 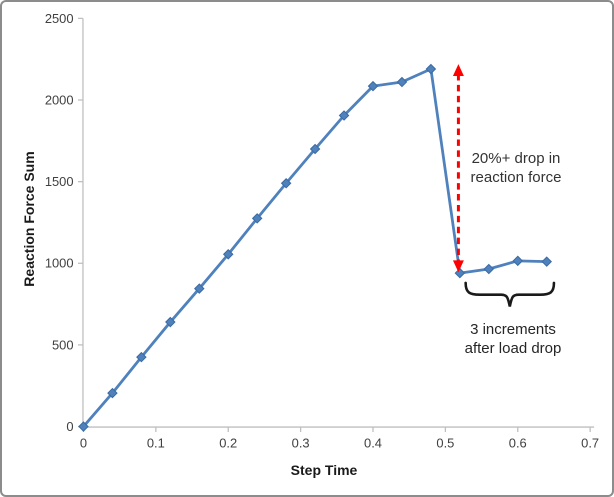 What do you see at coordinates (59, 263) in the screenshot?
I see `y-tick-label: 1000` at bounding box center [59, 263].